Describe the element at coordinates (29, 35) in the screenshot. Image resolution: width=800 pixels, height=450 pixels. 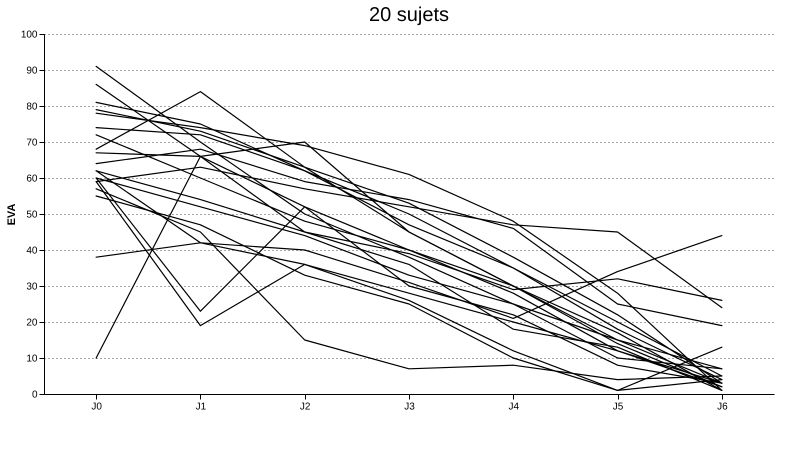
I see `y-tick-label: 100` at that location.